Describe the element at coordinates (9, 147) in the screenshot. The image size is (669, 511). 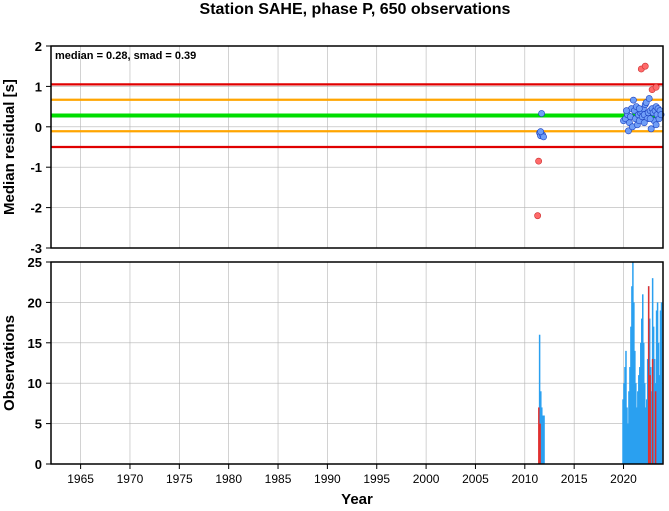
I see `residuals-y-label: Median residual [s]` at that location.